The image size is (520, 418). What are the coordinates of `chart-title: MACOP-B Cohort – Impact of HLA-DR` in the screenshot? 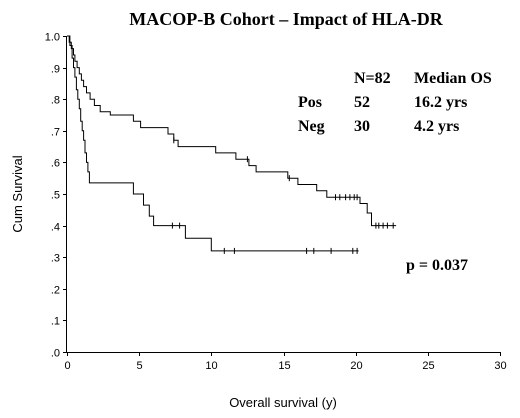 It's located at (286, 19).